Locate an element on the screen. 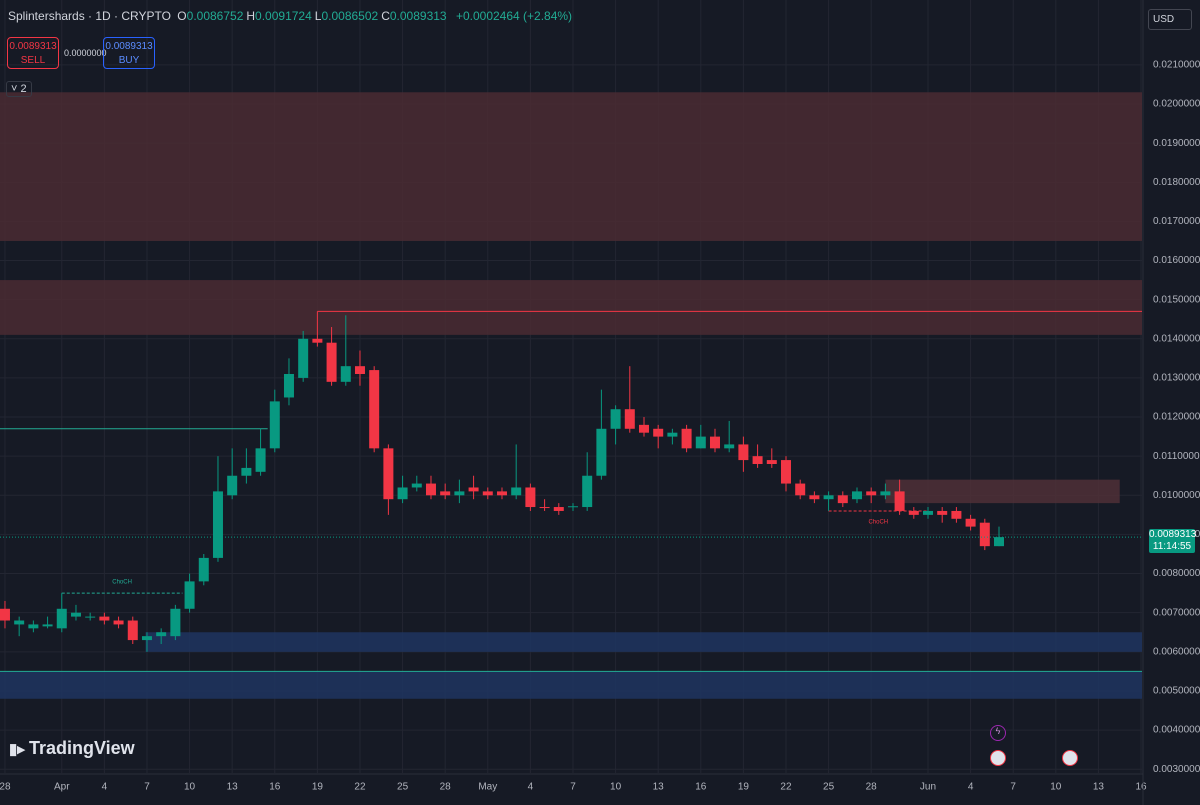 Image resolution: width=1200 pixels, height=805 pixels. ohlc-value: 0.0089313 is located at coordinates (418, 16).